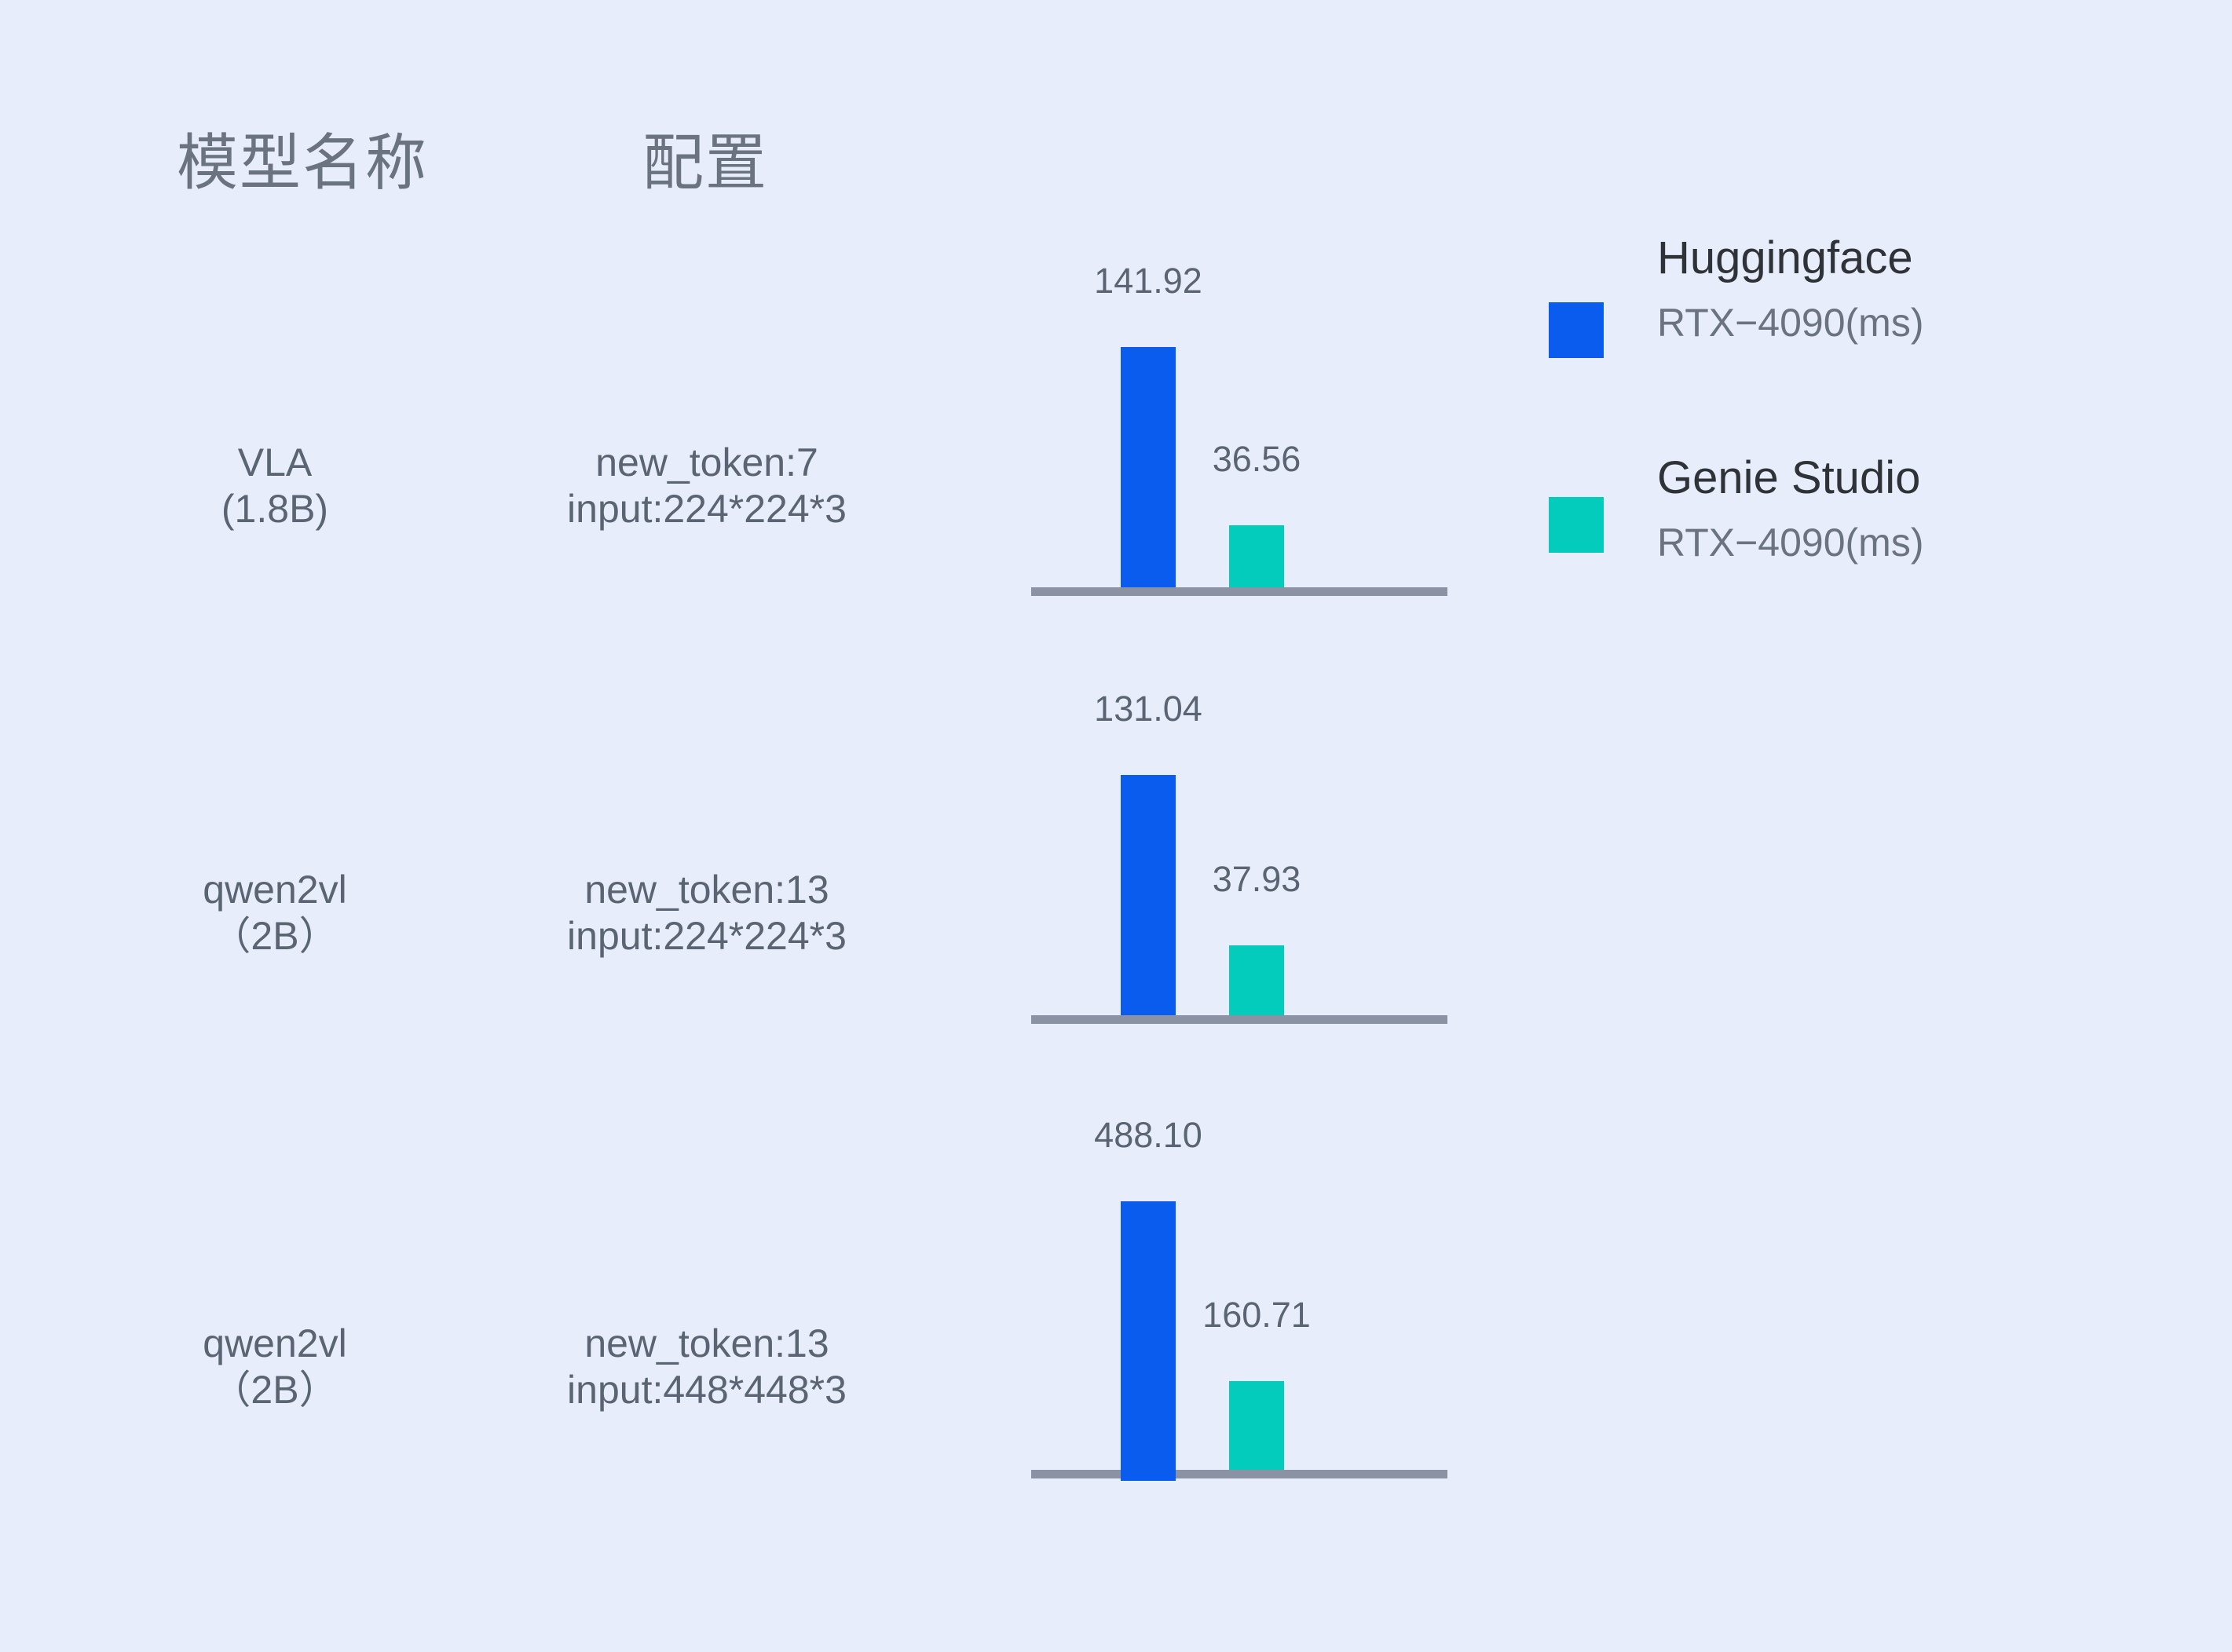 The height and width of the screenshot is (1652, 2232). What do you see at coordinates (1908, 508) in the screenshot?
I see `legend-text-block: Genie Studio RTX−4090(ms)` at bounding box center [1908, 508].